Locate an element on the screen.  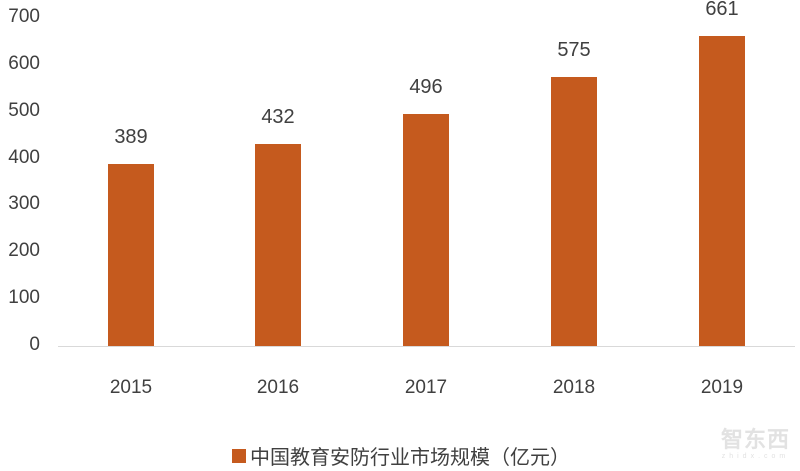
bar-2018 is located at coordinates (574, 211).